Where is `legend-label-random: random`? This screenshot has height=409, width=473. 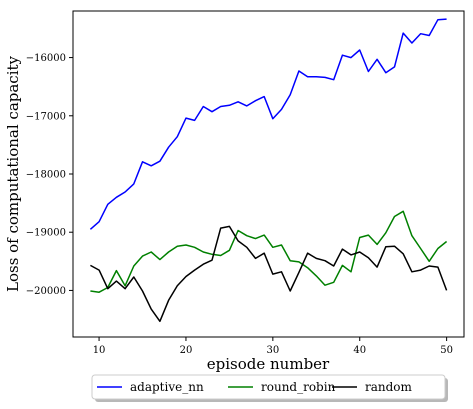 legend-label-random: random is located at coordinates (389, 387).